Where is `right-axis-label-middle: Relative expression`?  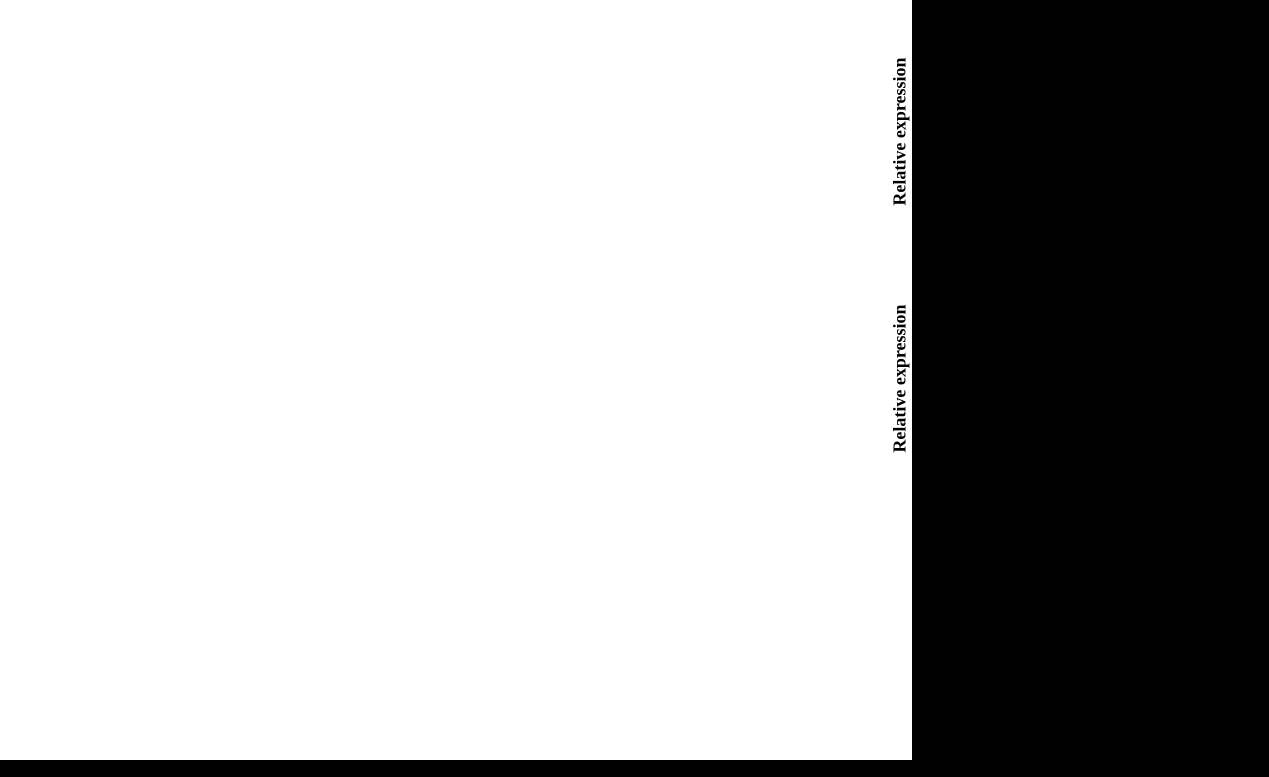
right-axis-label-middle: Relative expression is located at coordinates (899, 378).